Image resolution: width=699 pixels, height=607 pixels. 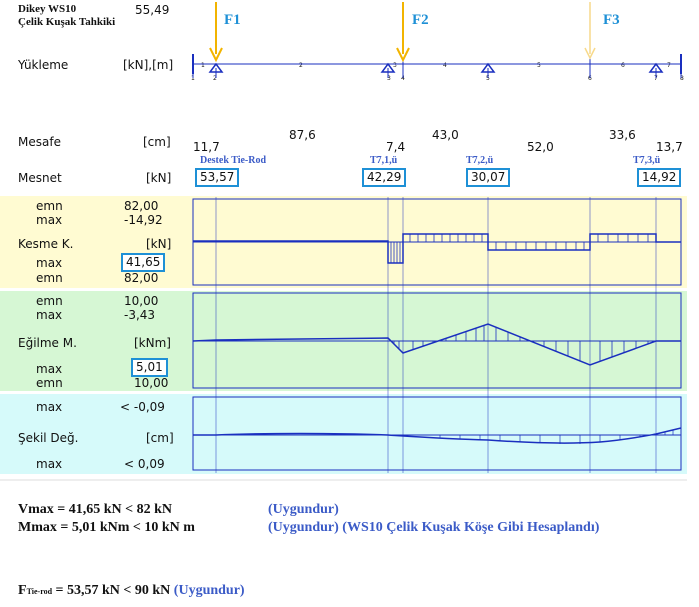 I want to click on distance-value: 11,7, so click(x=206, y=147).